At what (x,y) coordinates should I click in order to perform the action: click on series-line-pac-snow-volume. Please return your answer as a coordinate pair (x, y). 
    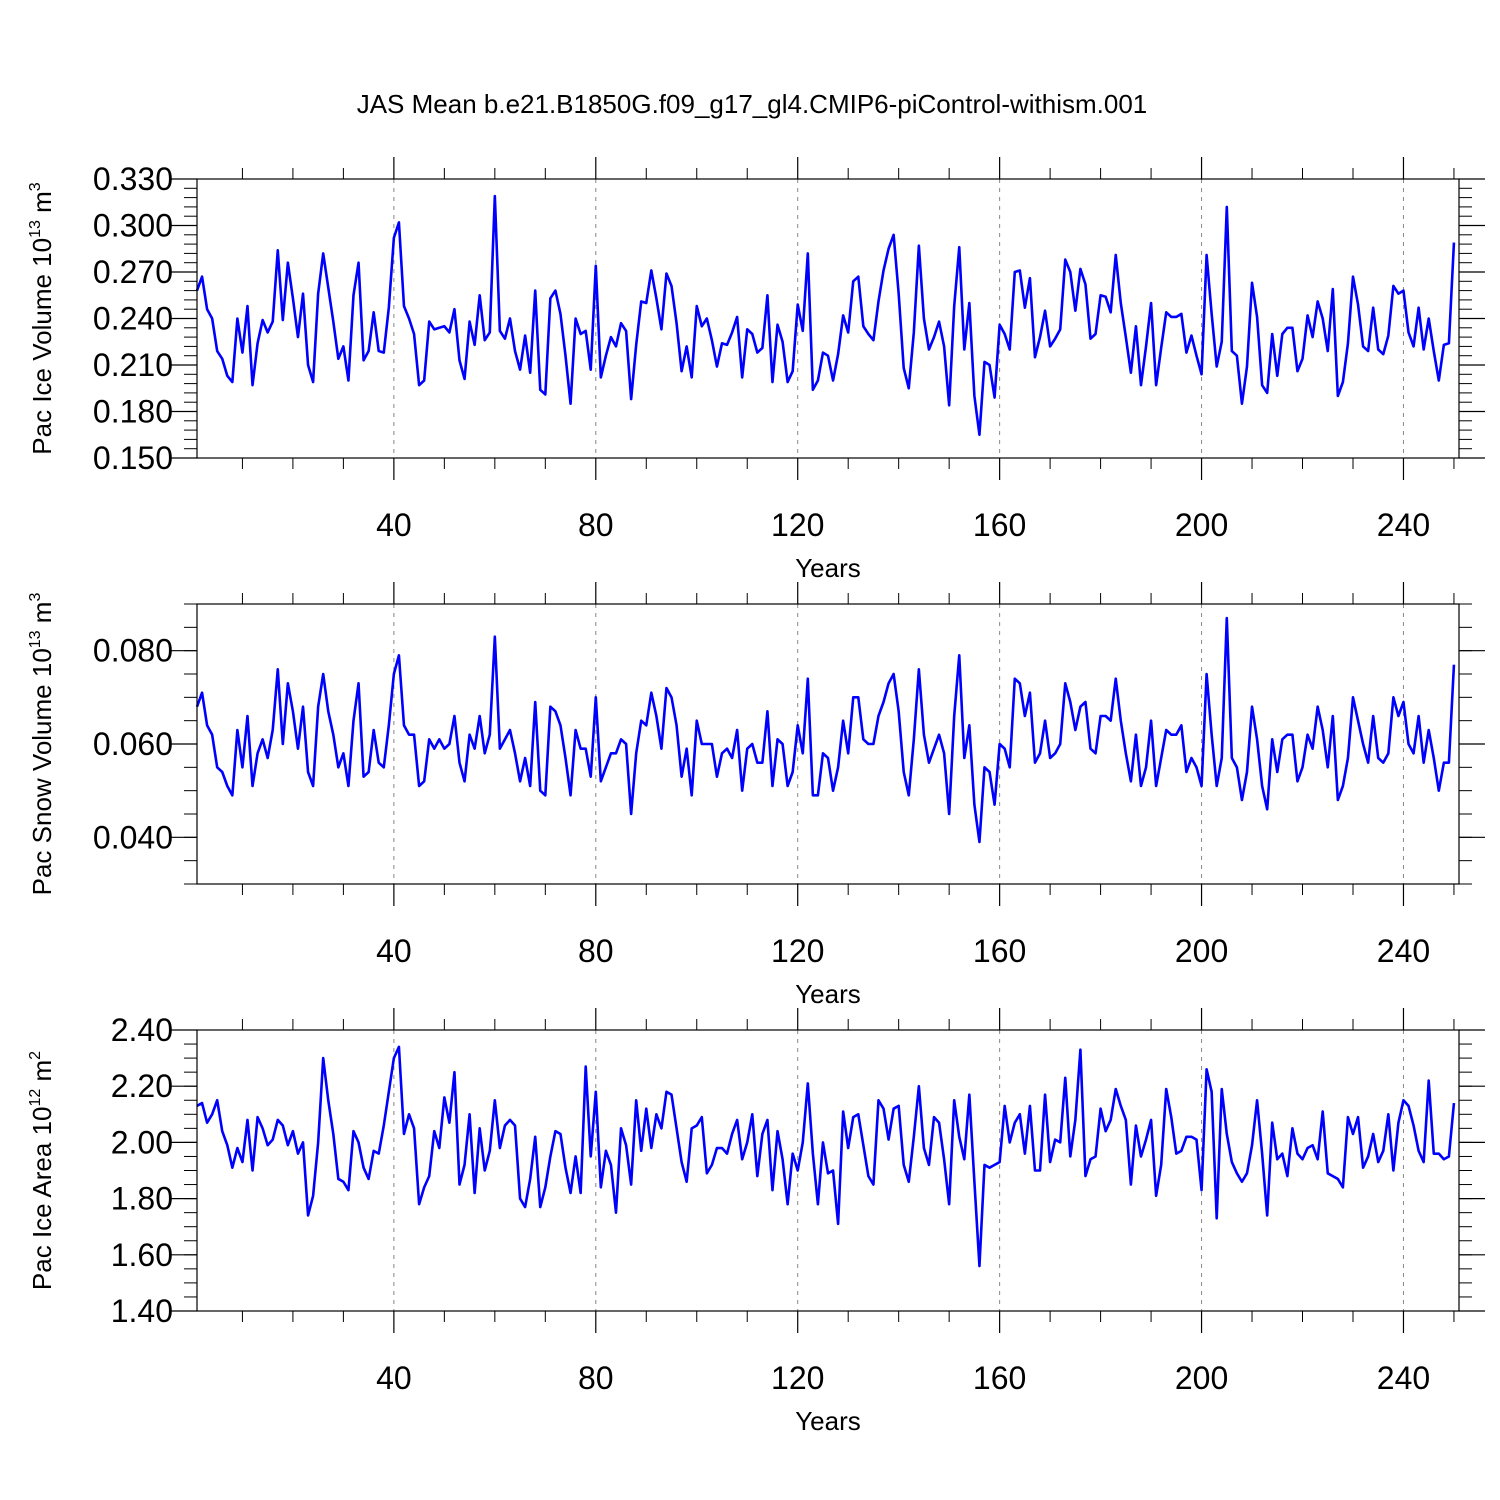
    Looking at the image, I should click on (825, 730).